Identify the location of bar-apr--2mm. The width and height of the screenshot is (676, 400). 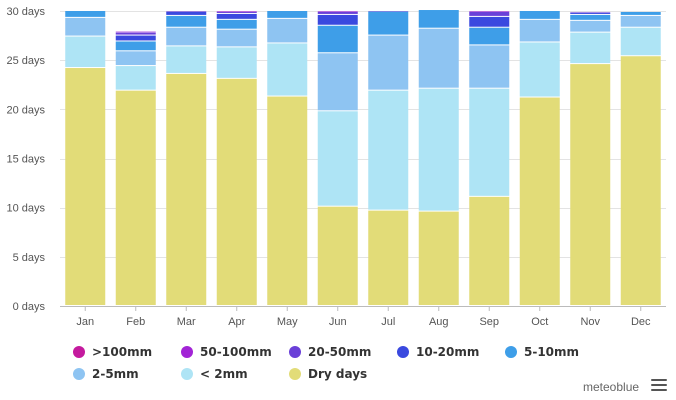
(236, 62).